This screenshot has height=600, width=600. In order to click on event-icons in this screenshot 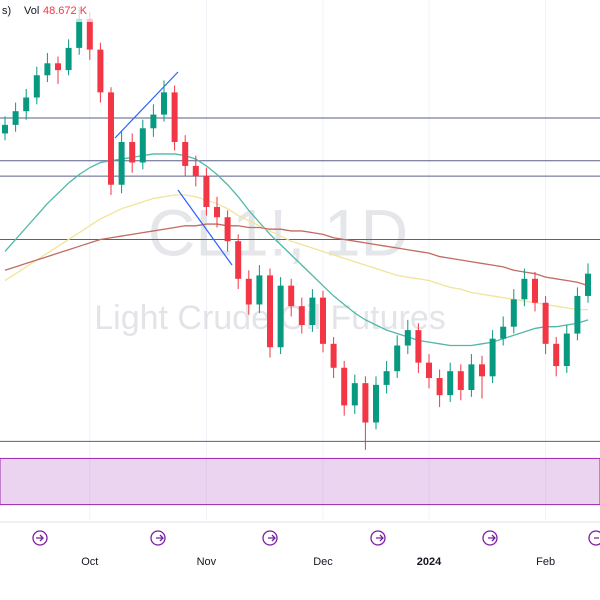, I will do `click(316, 538)`.